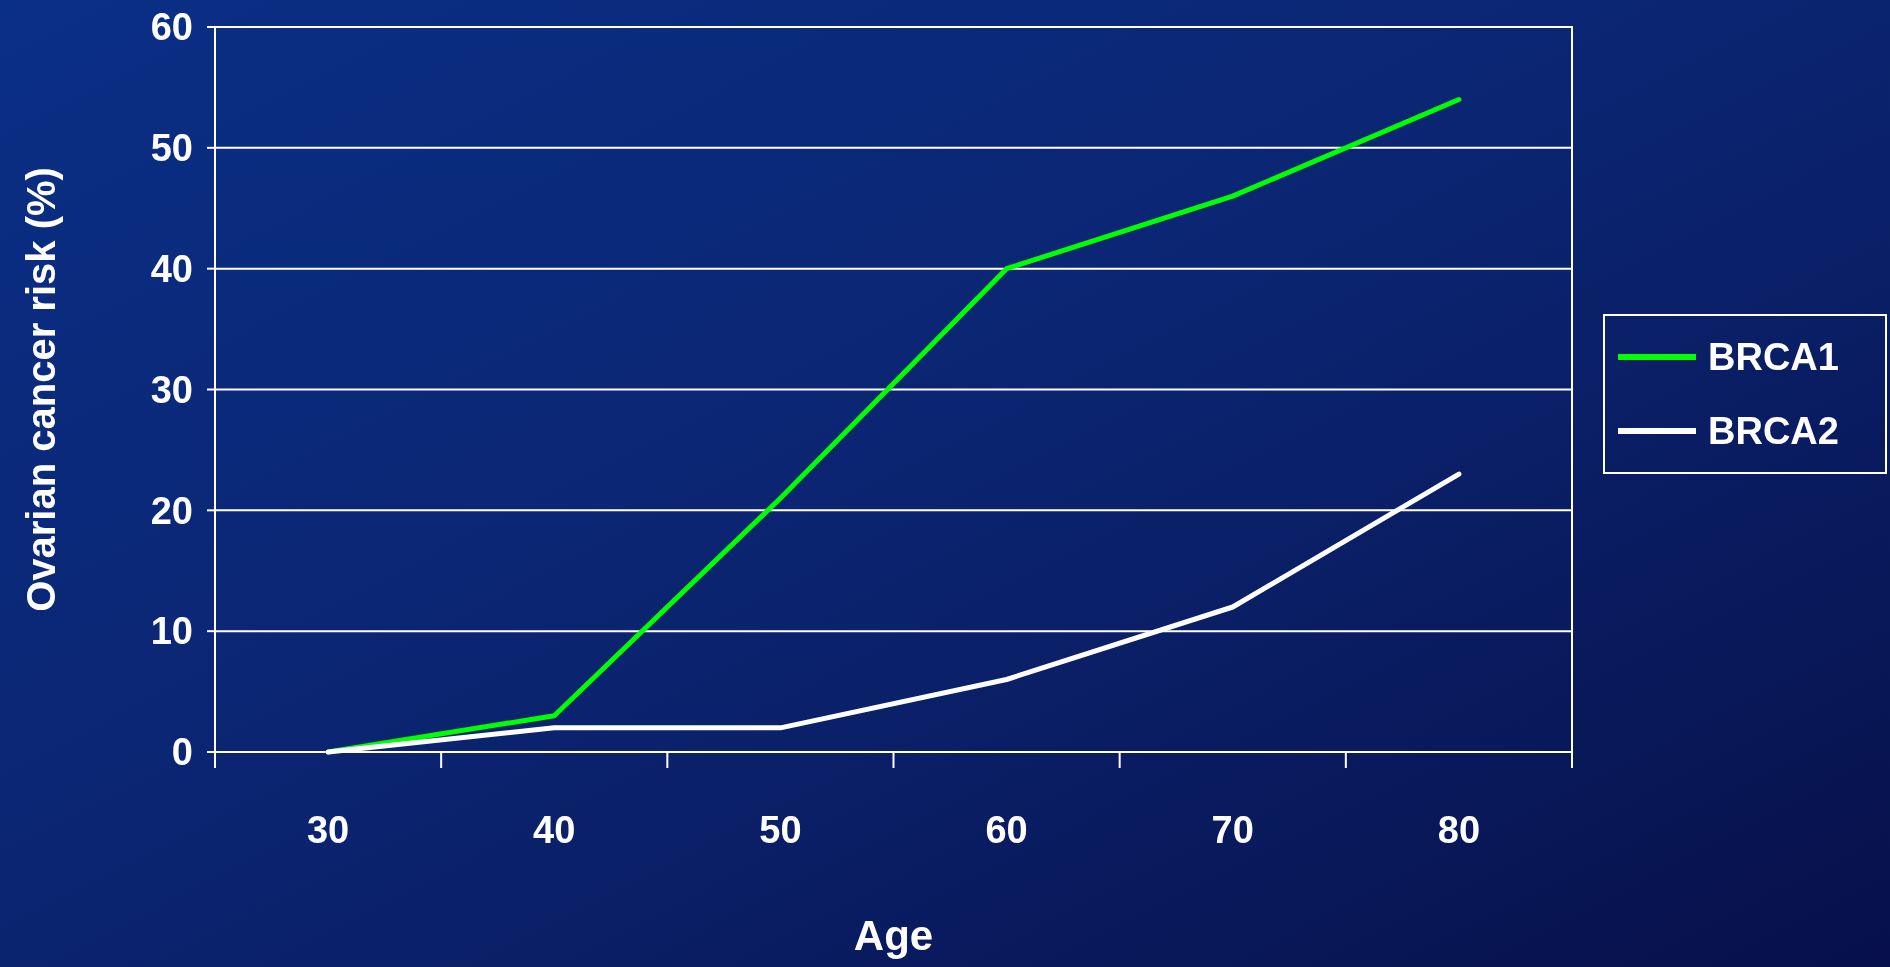  What do you see at coordinates (780, 830) in the screenshot?
I see `x-tick-label: 50` at bounding box center [780, 830].